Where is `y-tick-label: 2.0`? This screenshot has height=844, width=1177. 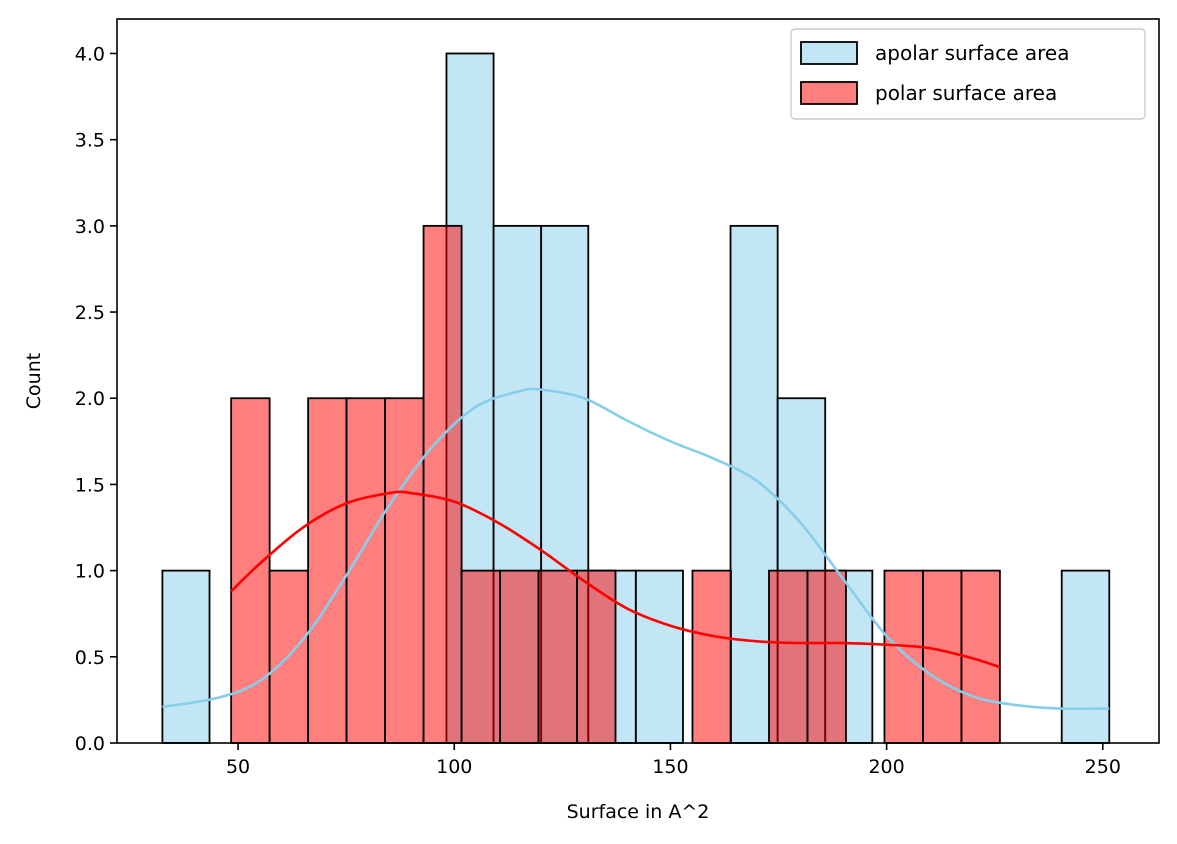
y-tick-label: 2.0 is located at coordinates (90, 399).